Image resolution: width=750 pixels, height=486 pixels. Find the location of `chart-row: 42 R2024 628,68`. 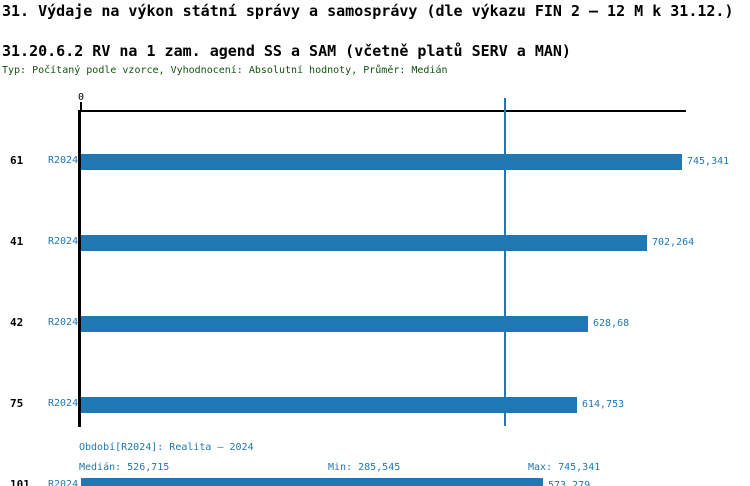

chart-row: 42 R2024 628,68 is located at coordinates (375, 324).